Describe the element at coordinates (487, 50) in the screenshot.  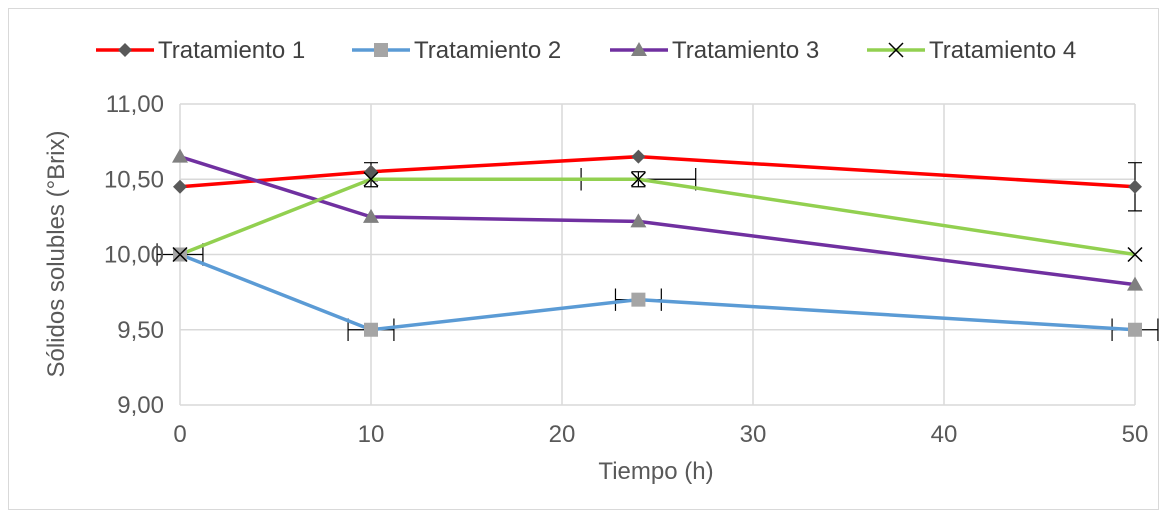
I see `legend-label: Tratamiento 2` at that location.